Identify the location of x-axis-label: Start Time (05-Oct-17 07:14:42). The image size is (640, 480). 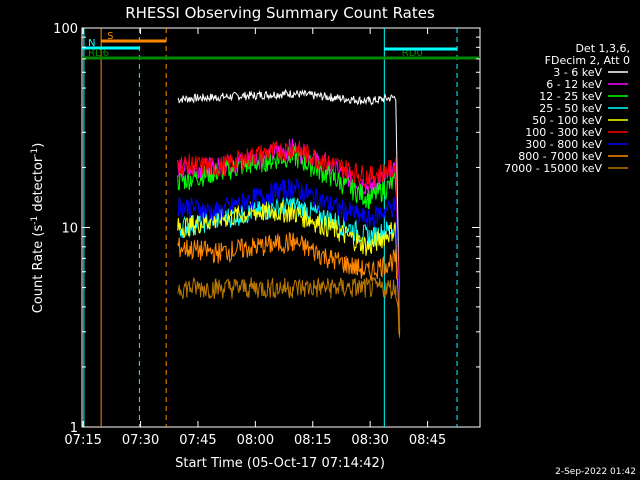
(280, 463).